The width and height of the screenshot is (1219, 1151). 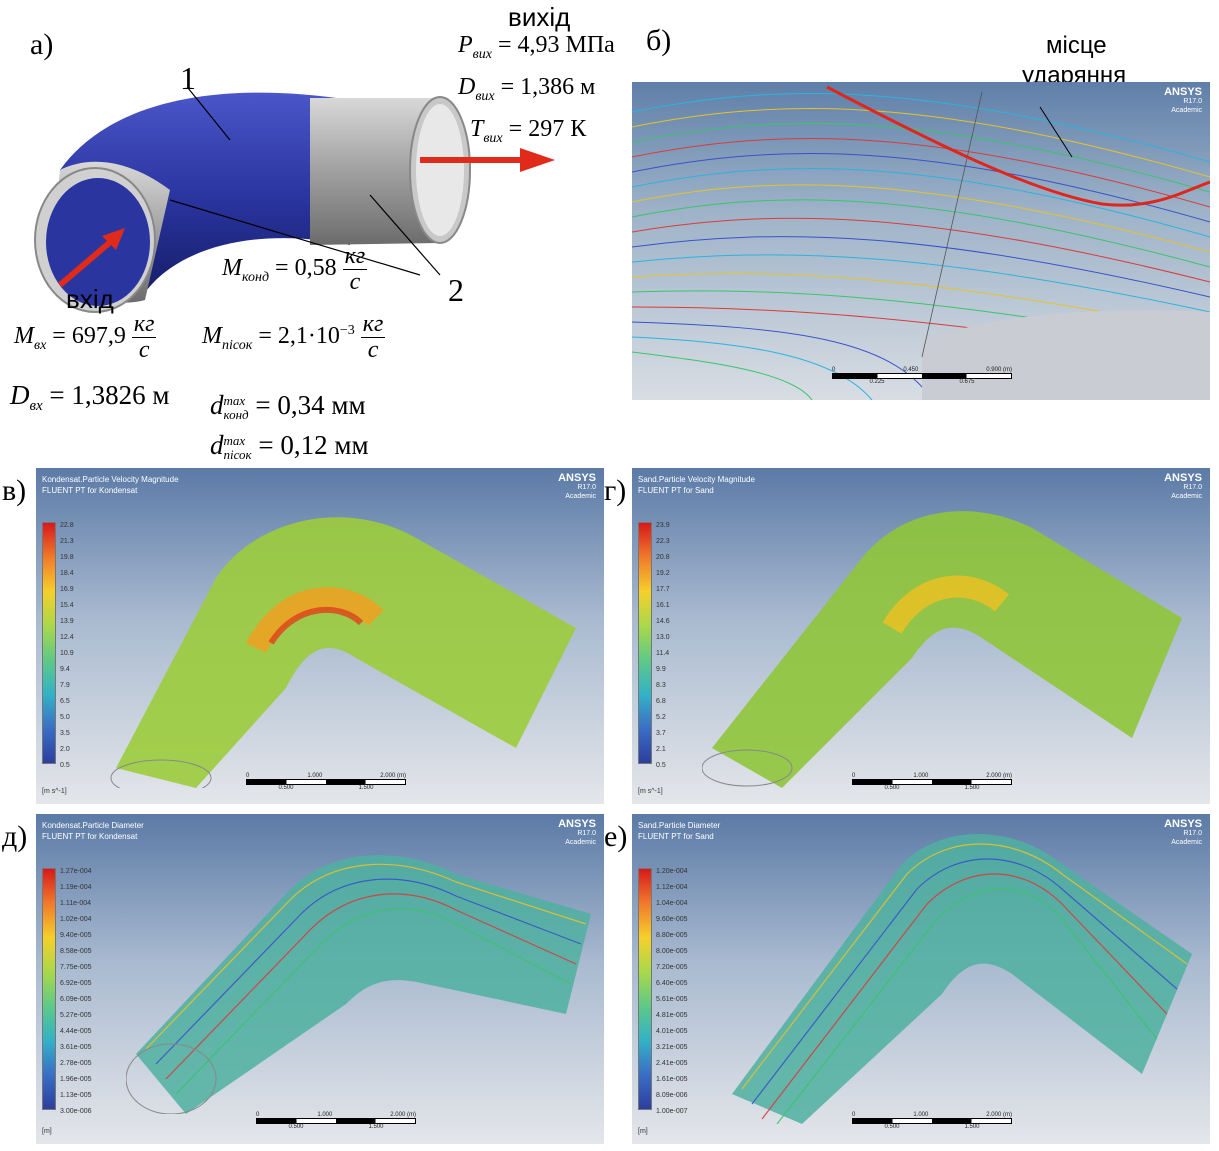 I want to click on formula-d-out: Dвих = 1,386 м, so click(x=527, y=89).